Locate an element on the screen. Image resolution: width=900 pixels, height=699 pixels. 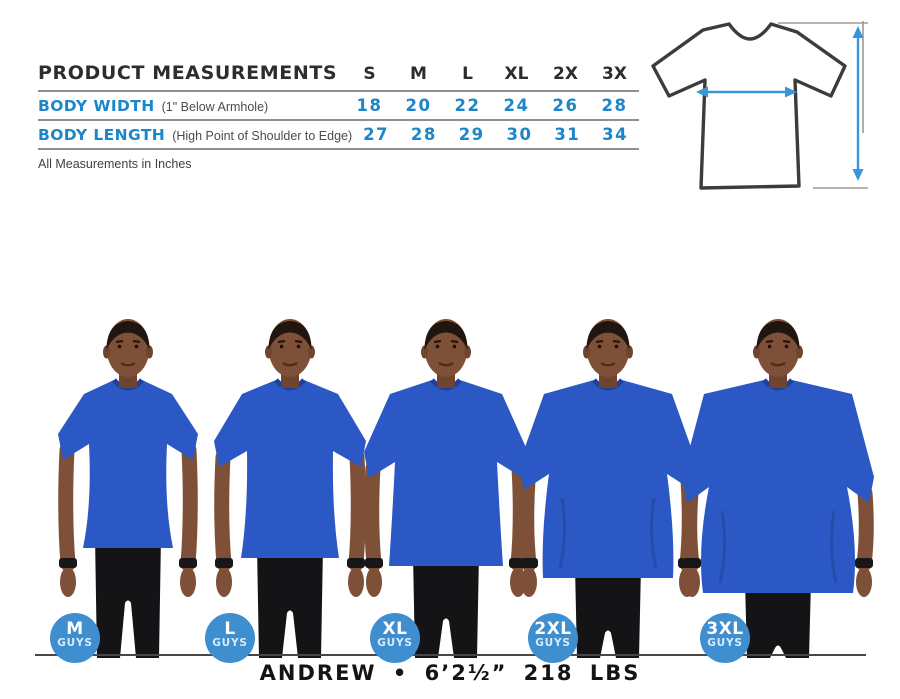
table-header-row: PRODUCT MEASUREMENTS S M L XL 2X 3X is located at coordinates (338, 71).